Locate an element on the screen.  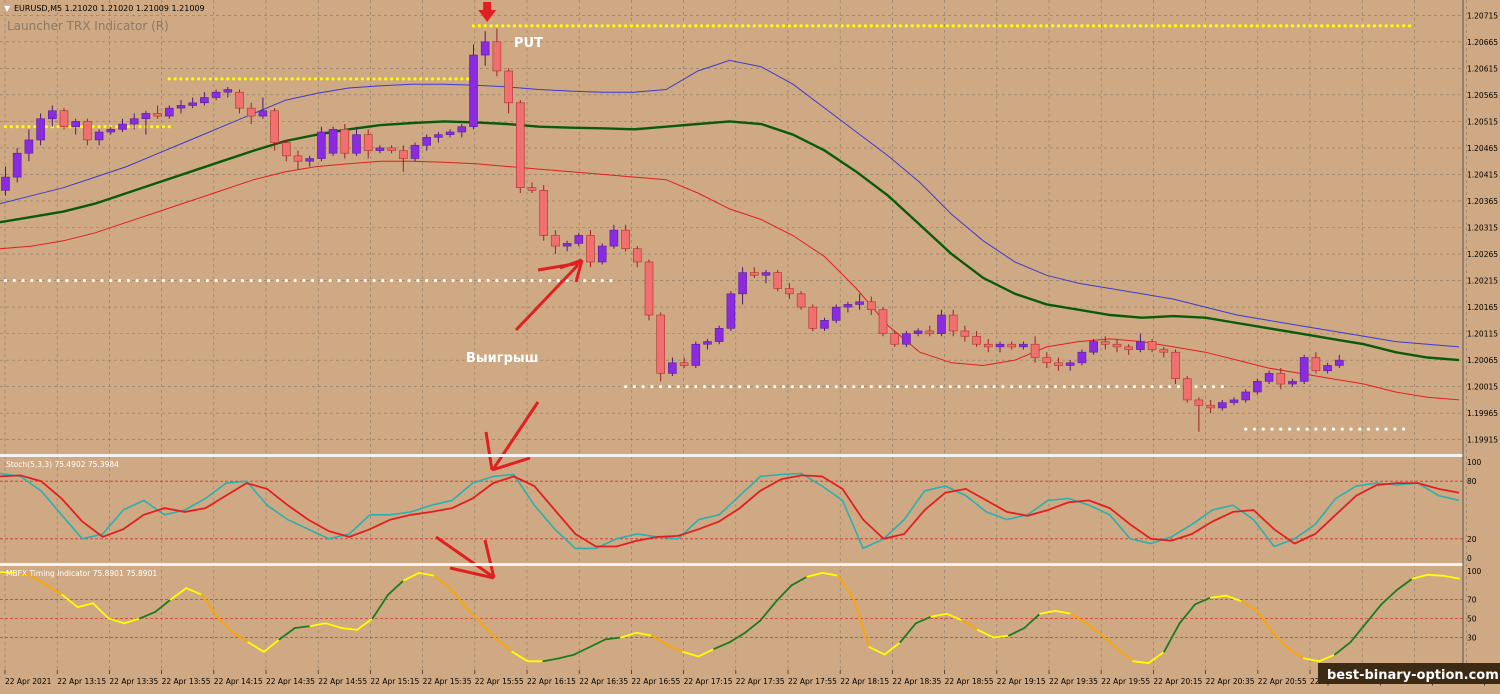
x-tick-label: 22 Apr 13:55 is located at coordinates (186, 681).